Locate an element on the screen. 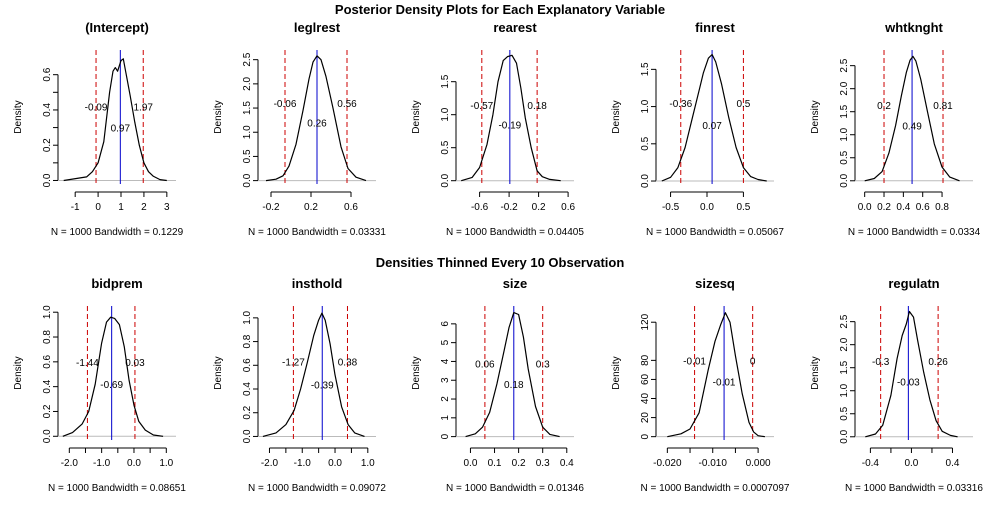  median-label: -0.19 is located at coordinates (509, 126).